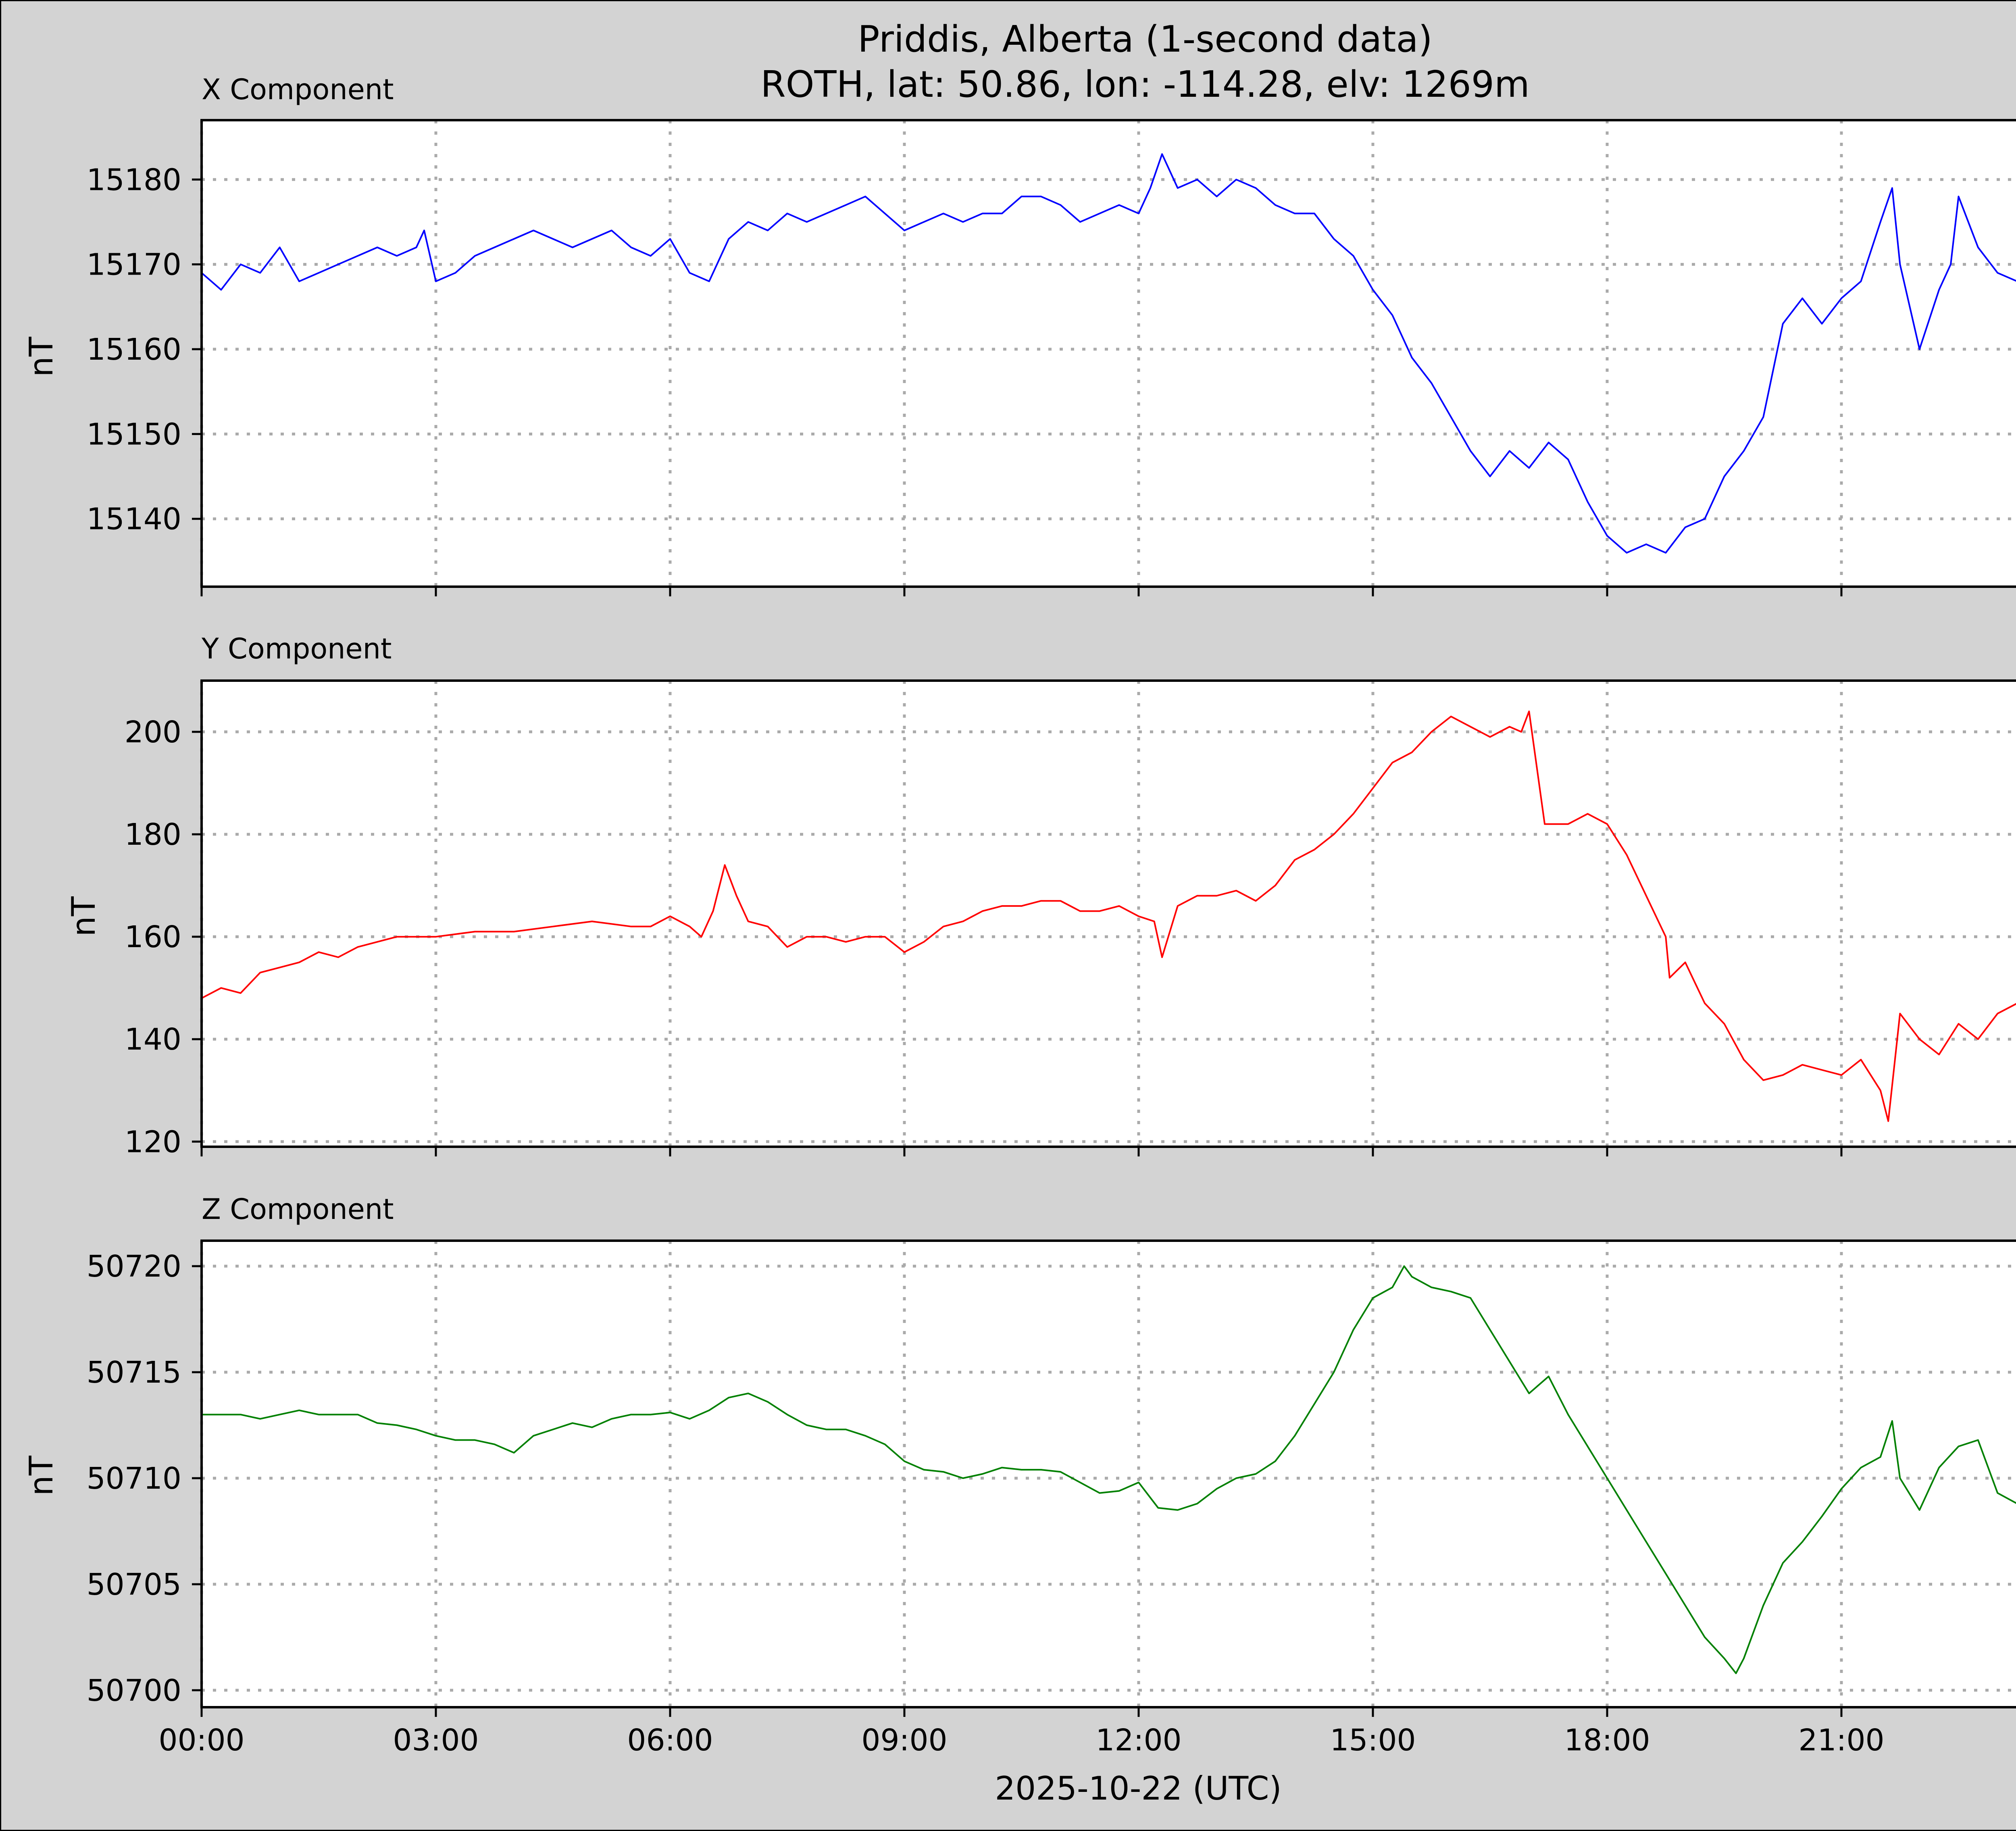 Image resolution: width=2016 pixels, height=1831 pixels. What do you see at coordinates (153, 1039) in the screenshot?
I see `y-component-ytick-label: 140` at bounding box center [153, 1039].